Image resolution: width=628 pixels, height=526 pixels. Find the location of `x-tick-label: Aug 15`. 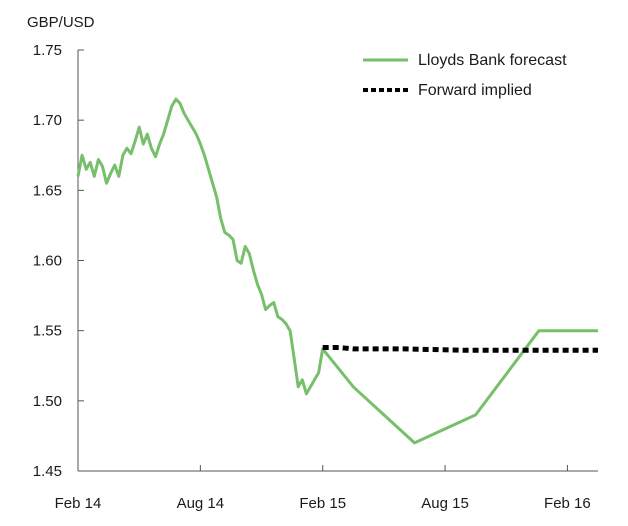

x-tick-label: Aug 15 is located at coordinates (445, 503).